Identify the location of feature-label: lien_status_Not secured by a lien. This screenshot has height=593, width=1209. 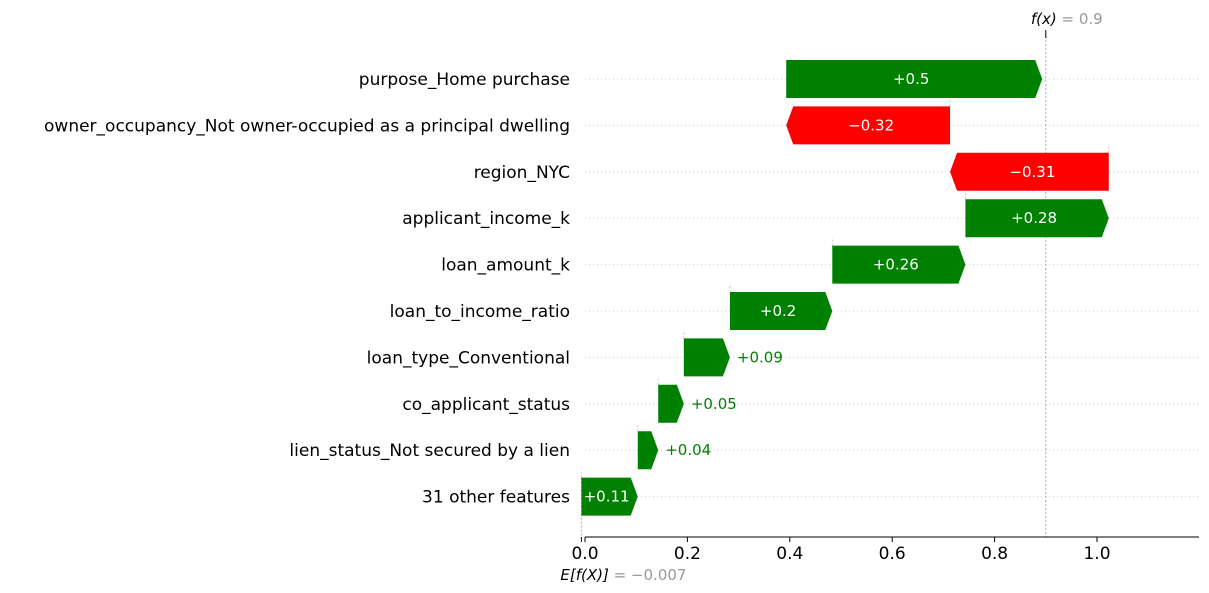
(429, 451).